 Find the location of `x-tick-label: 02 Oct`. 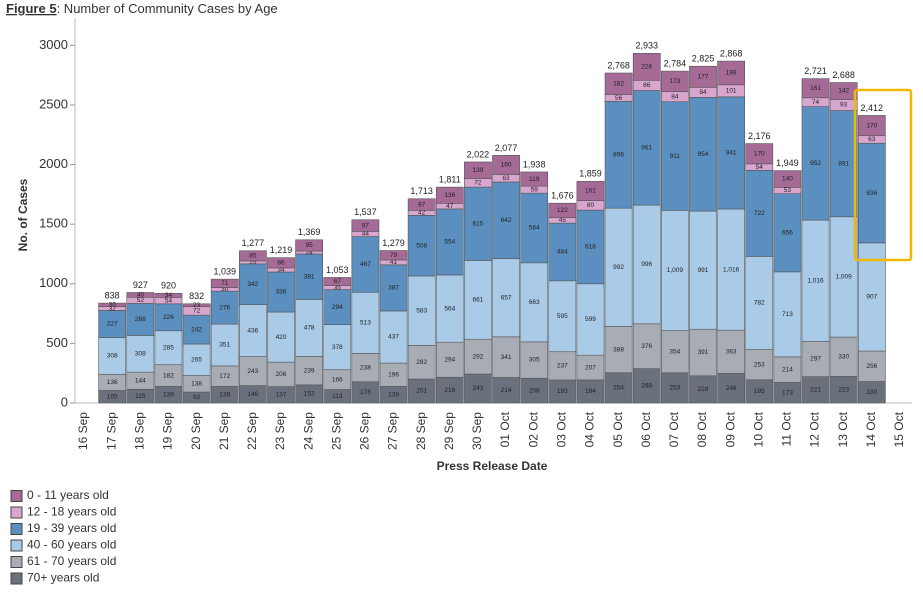

x-tick-label: 02 Oct is located at coordinates (533, 429).